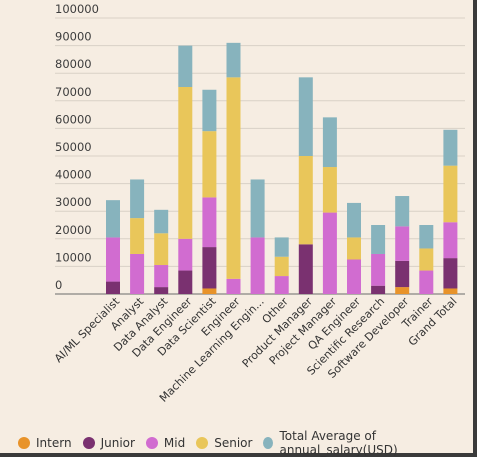  I want to click on x-tick-label: AI/ML Specialist, so click(87, 329).